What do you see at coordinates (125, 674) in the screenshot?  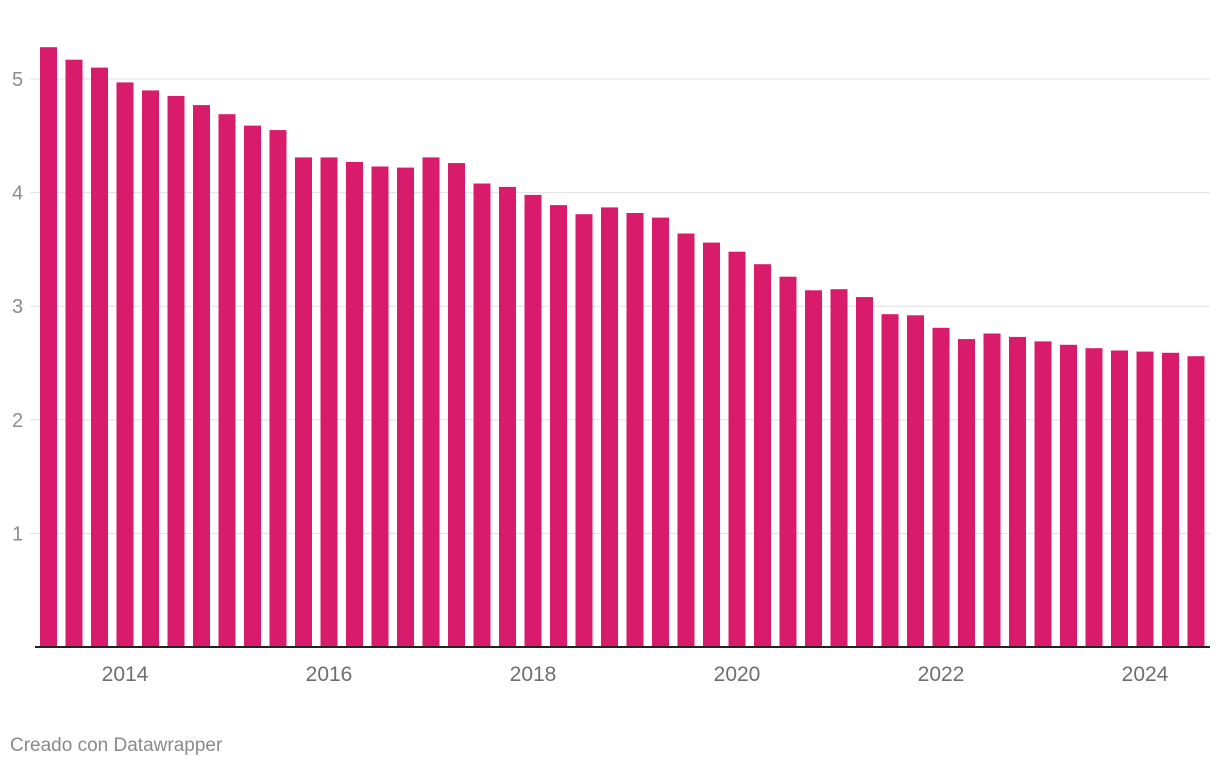 I see `x-tick-label: 2014` at bounding box center [125, 674].